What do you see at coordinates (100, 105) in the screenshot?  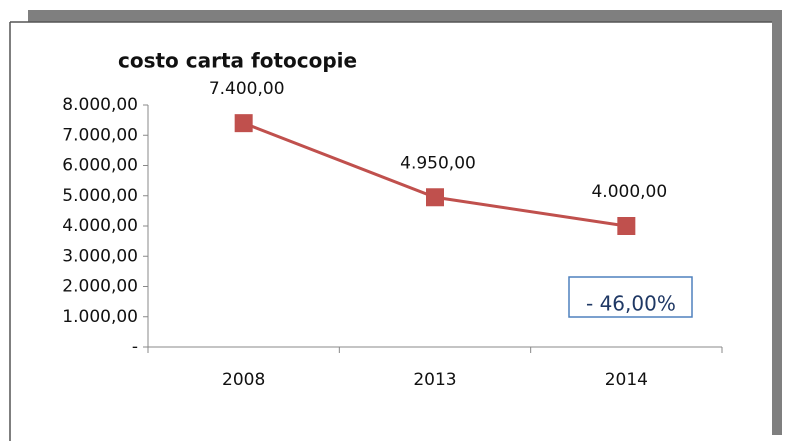 I see `y-tick-label: 8.000,00` at bounding box center [100, 105].